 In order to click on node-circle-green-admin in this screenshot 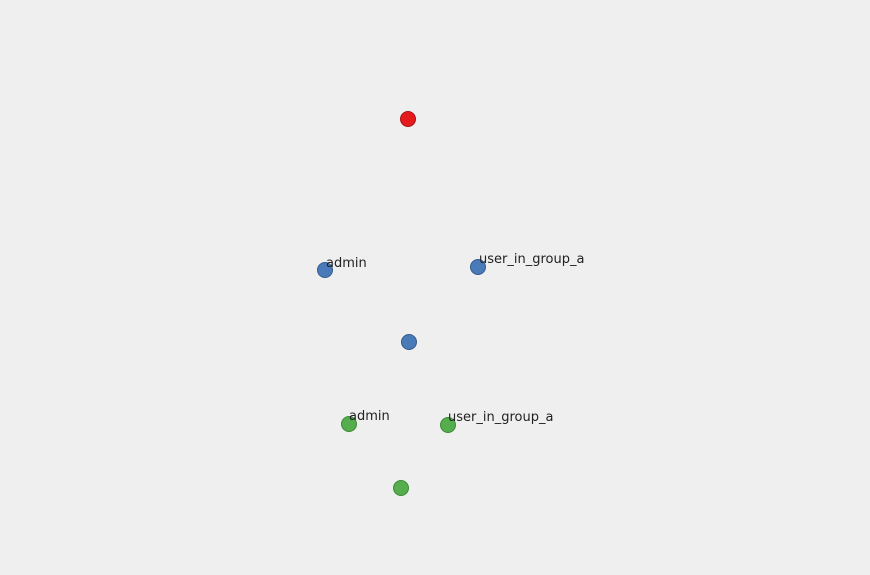, I will do `click(349, 424)`.